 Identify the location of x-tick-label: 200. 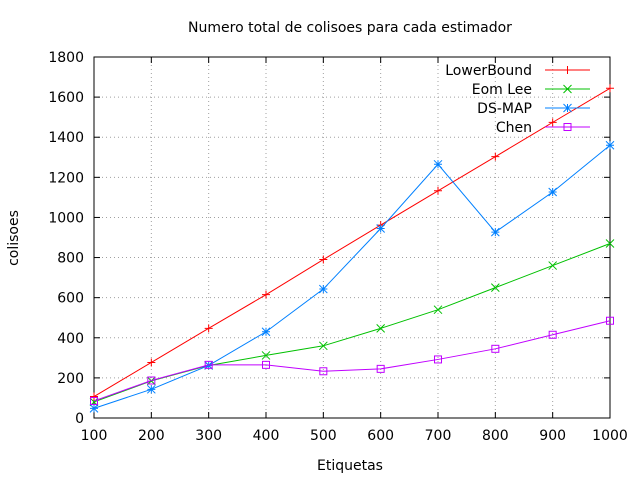
(151, 436).